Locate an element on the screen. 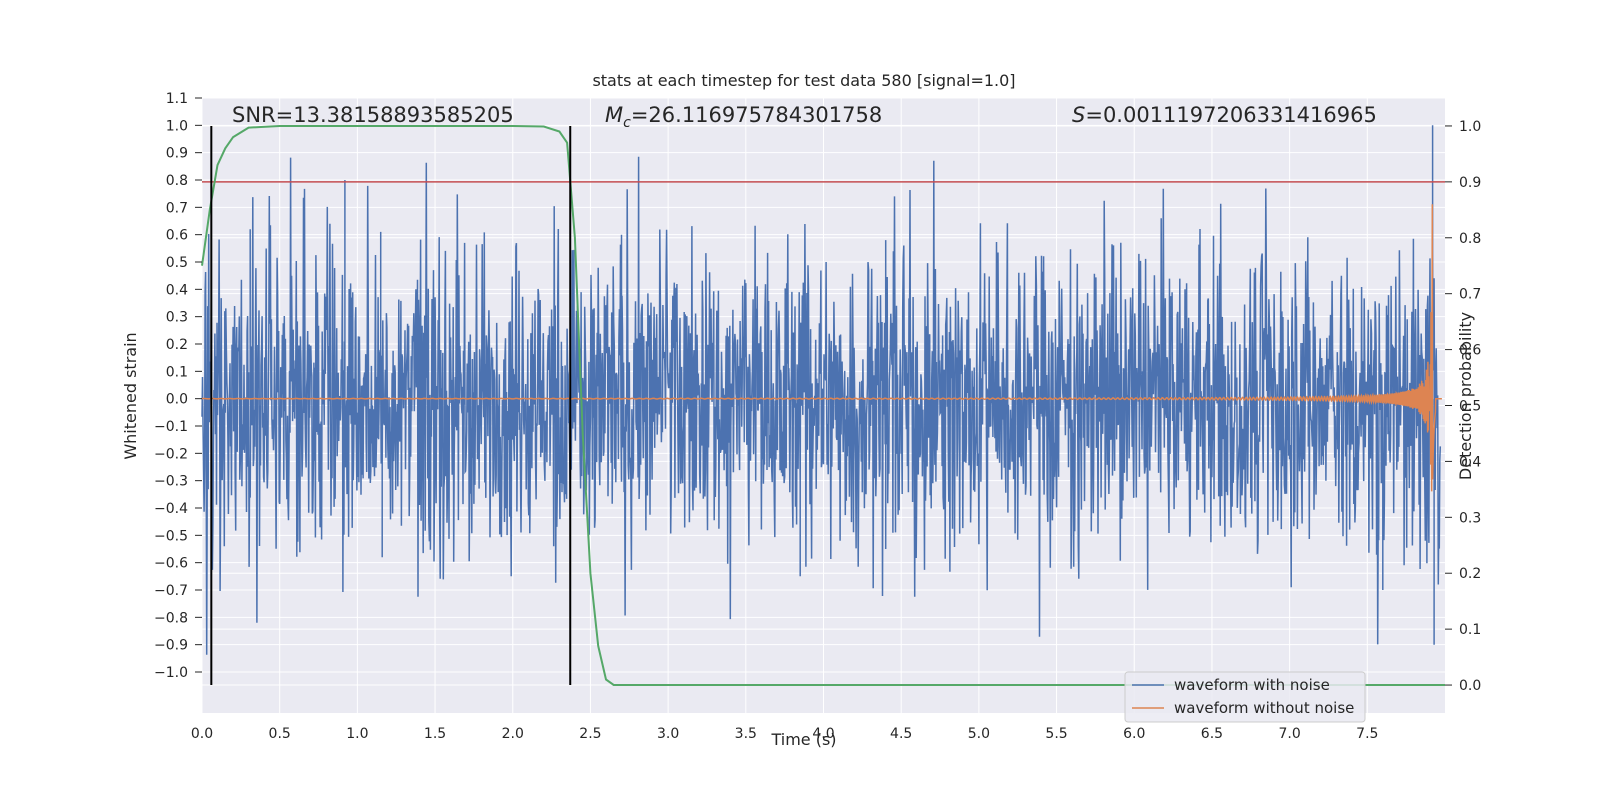  right-y-tick-label: 0.2 is located at coordinates (1470, 574).